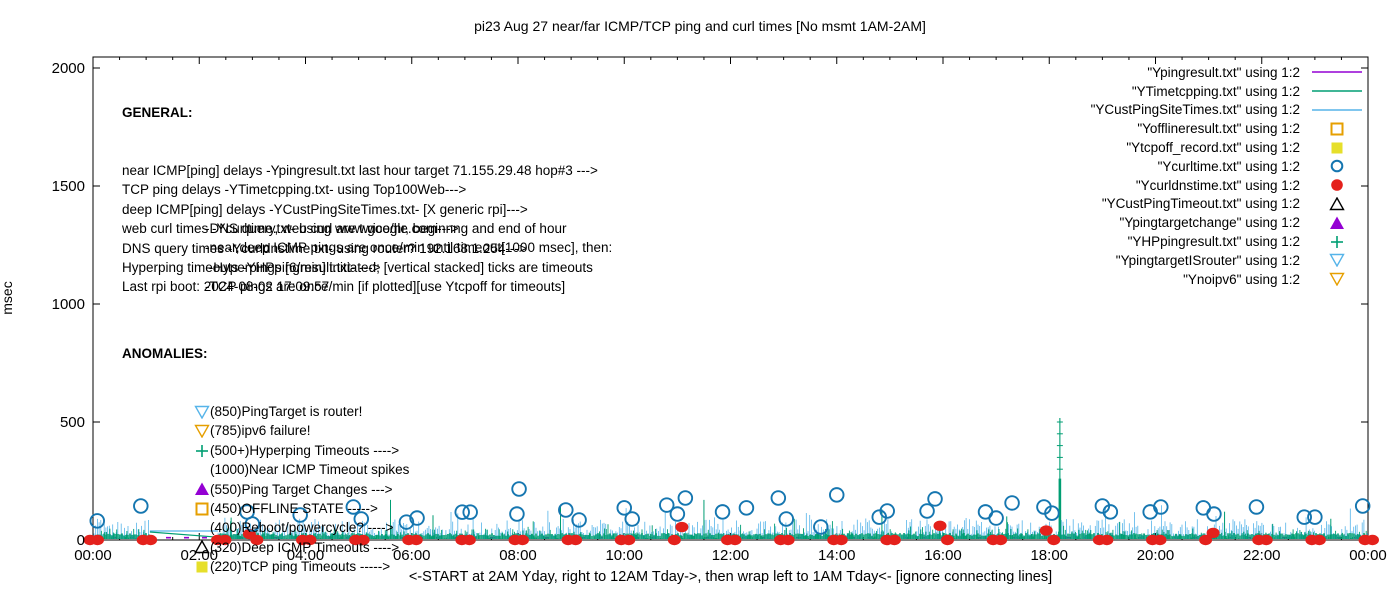 This screenshot has width=1400, height=600. I want to click on legend-label: "Ypingresult.txt" using 1:2, so click(1223, 72).